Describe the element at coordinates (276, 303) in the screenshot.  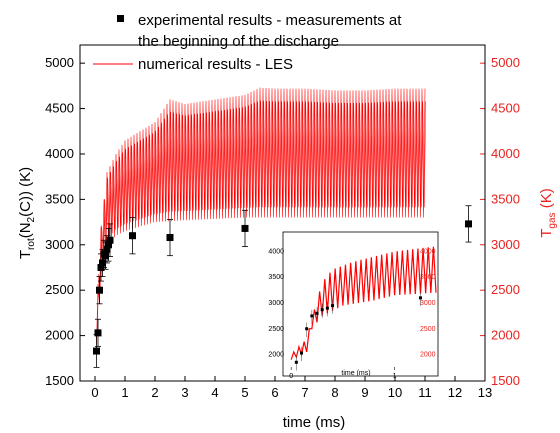
I see `inset-y-left-tick-label: 3000` at that location.